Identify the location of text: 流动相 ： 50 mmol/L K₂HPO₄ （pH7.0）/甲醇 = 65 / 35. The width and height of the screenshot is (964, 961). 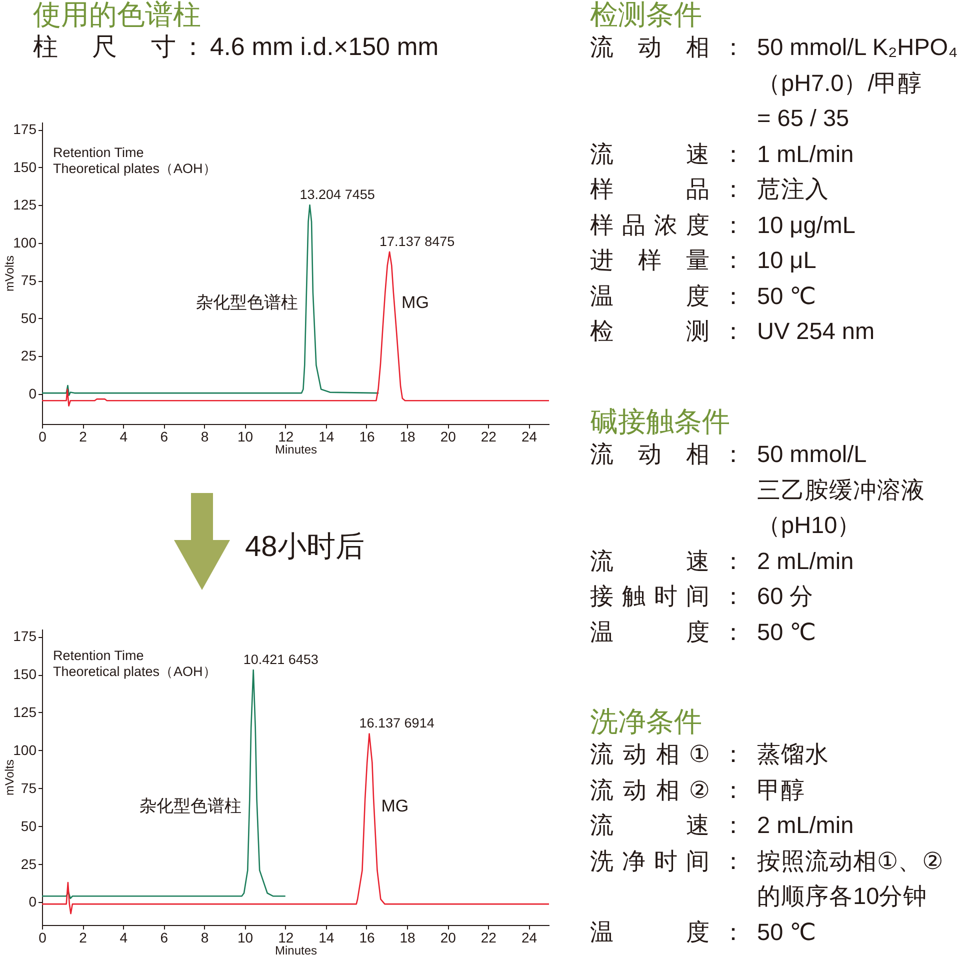
(774, 83).